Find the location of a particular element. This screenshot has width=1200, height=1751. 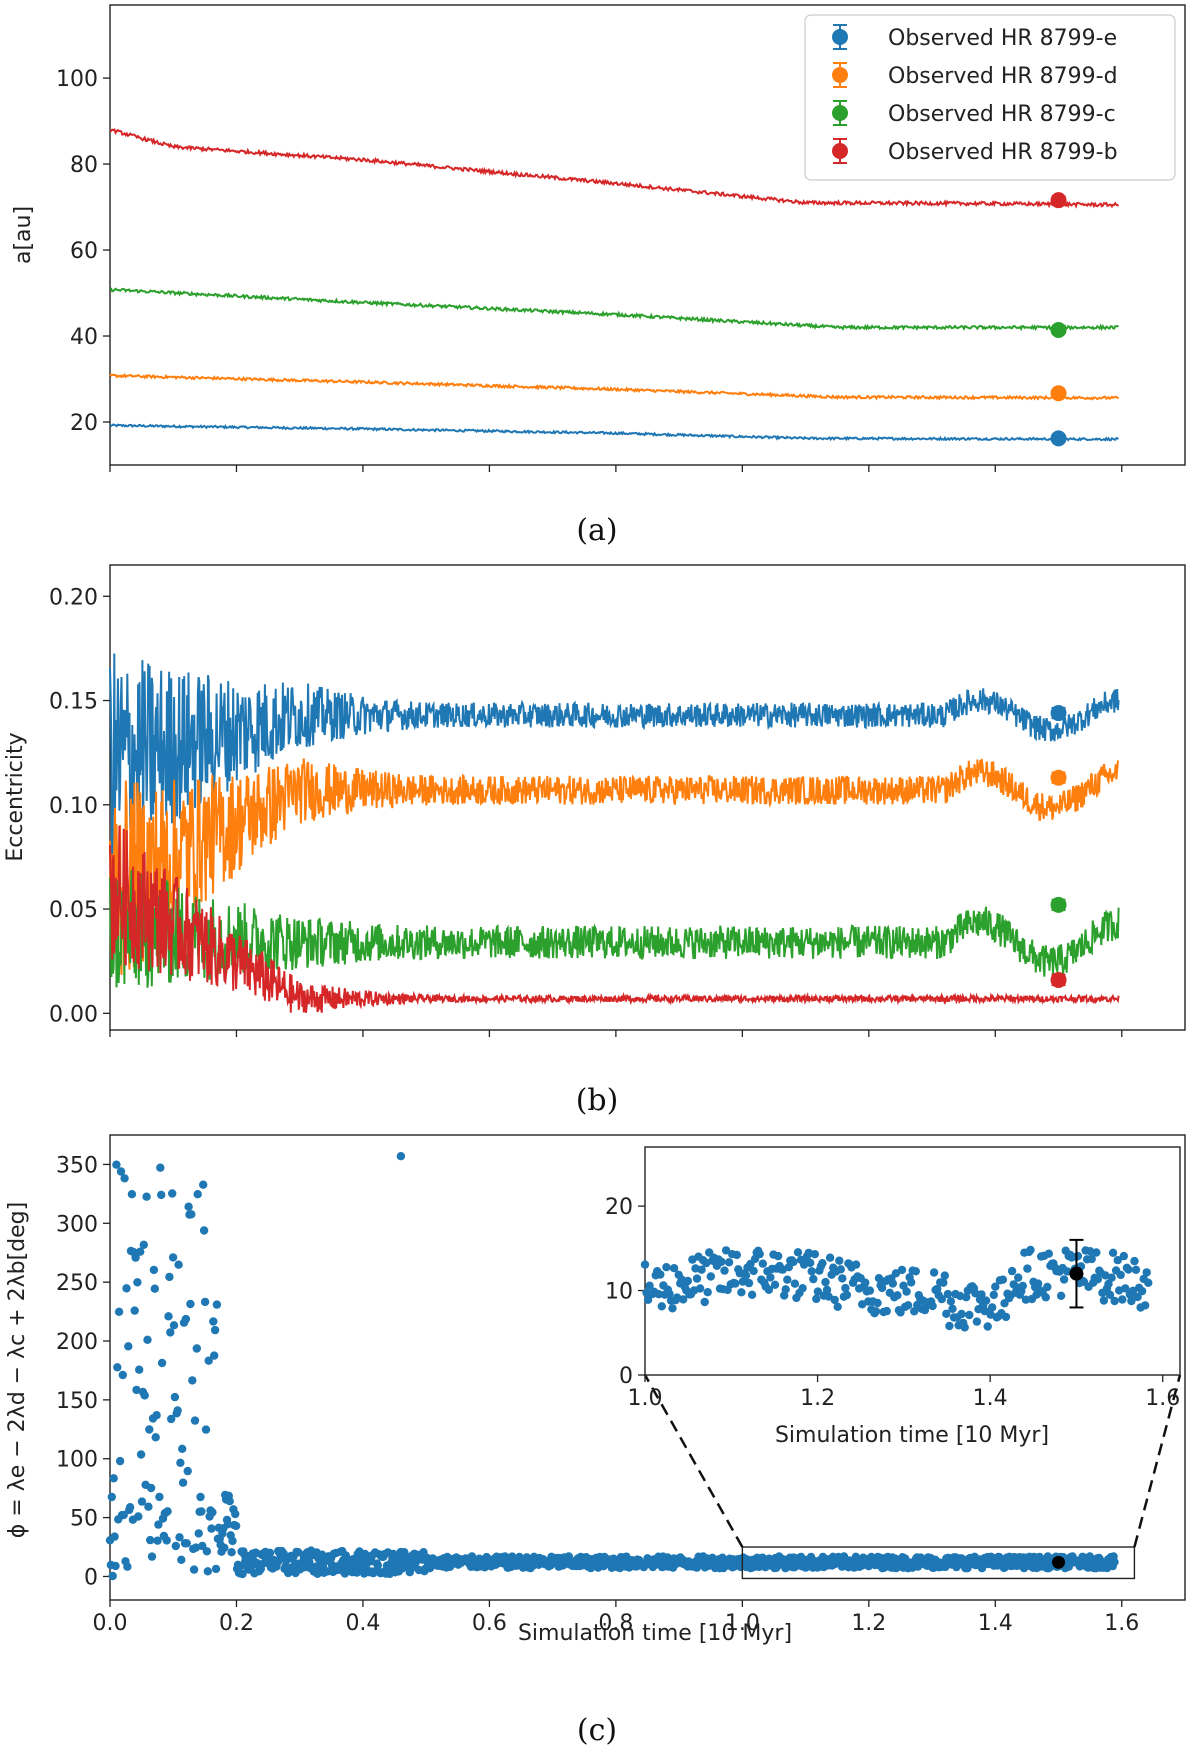

caption-b: (b) is located at coordinates (597, 1100).